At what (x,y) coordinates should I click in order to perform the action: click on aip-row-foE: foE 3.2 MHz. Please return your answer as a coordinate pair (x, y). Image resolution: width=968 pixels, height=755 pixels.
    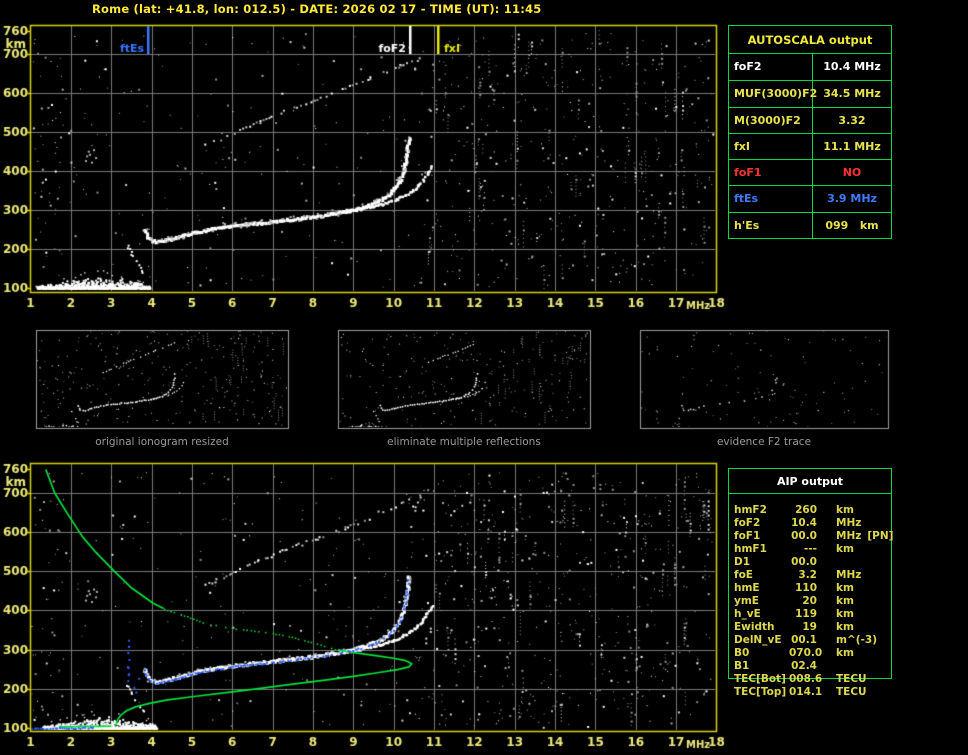
    Looking at the image, I should click on (810, 575).